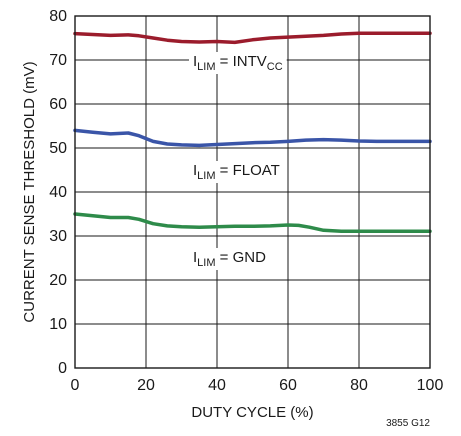 Image resolution: width=461 pixels, height=436 pixels. I want to click on series-labels: ILIM = INTVCC ILIM = FLOAT ILIM = GND, so click(238, 161).